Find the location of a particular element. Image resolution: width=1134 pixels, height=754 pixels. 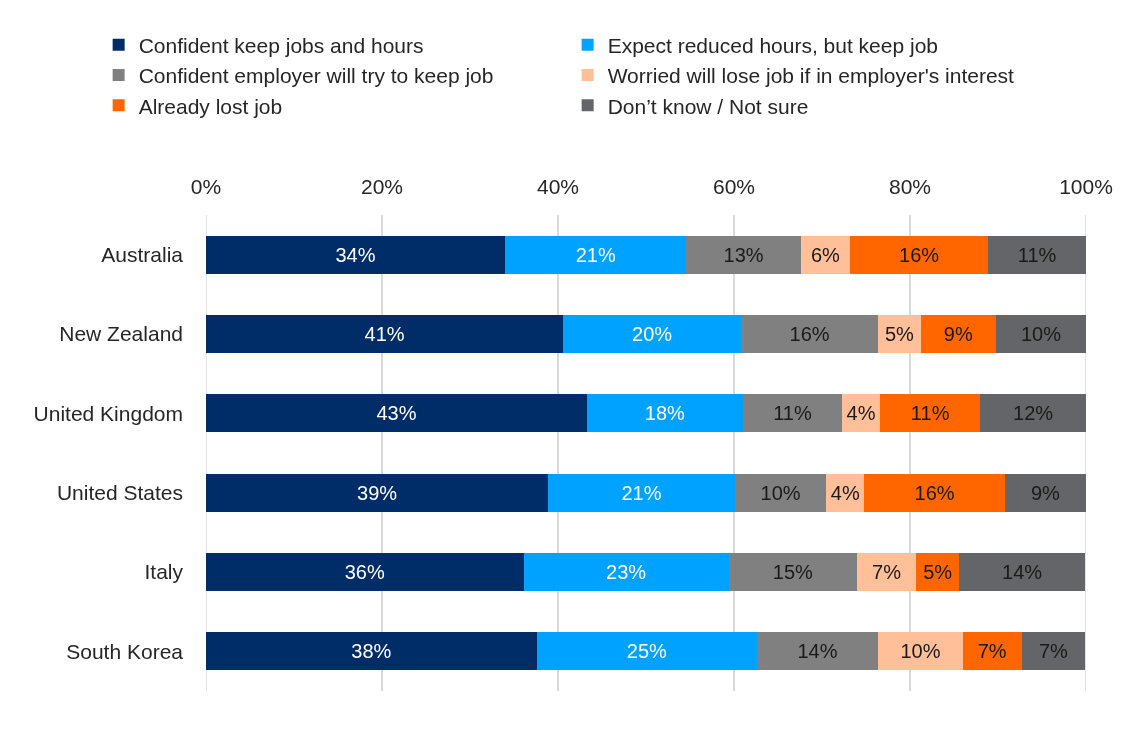

y-tick-label: New Zealand is located at coordinates (121, 334).